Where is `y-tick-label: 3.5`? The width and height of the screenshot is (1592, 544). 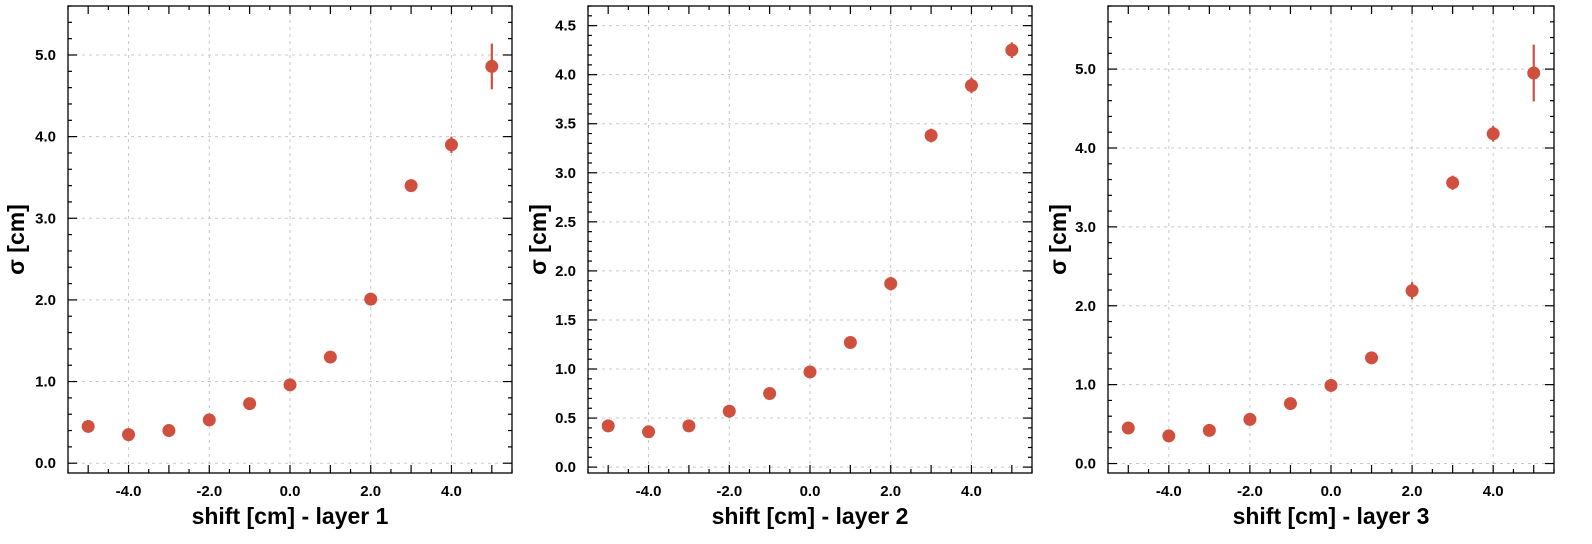 y-tick-label: 3.5 is located at coordinates (565, 124).